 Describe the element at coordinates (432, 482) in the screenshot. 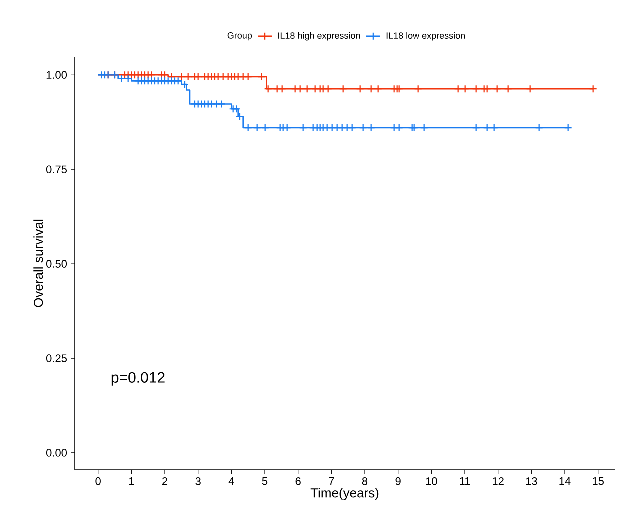

I see `x-tick-label: 10` at that location.